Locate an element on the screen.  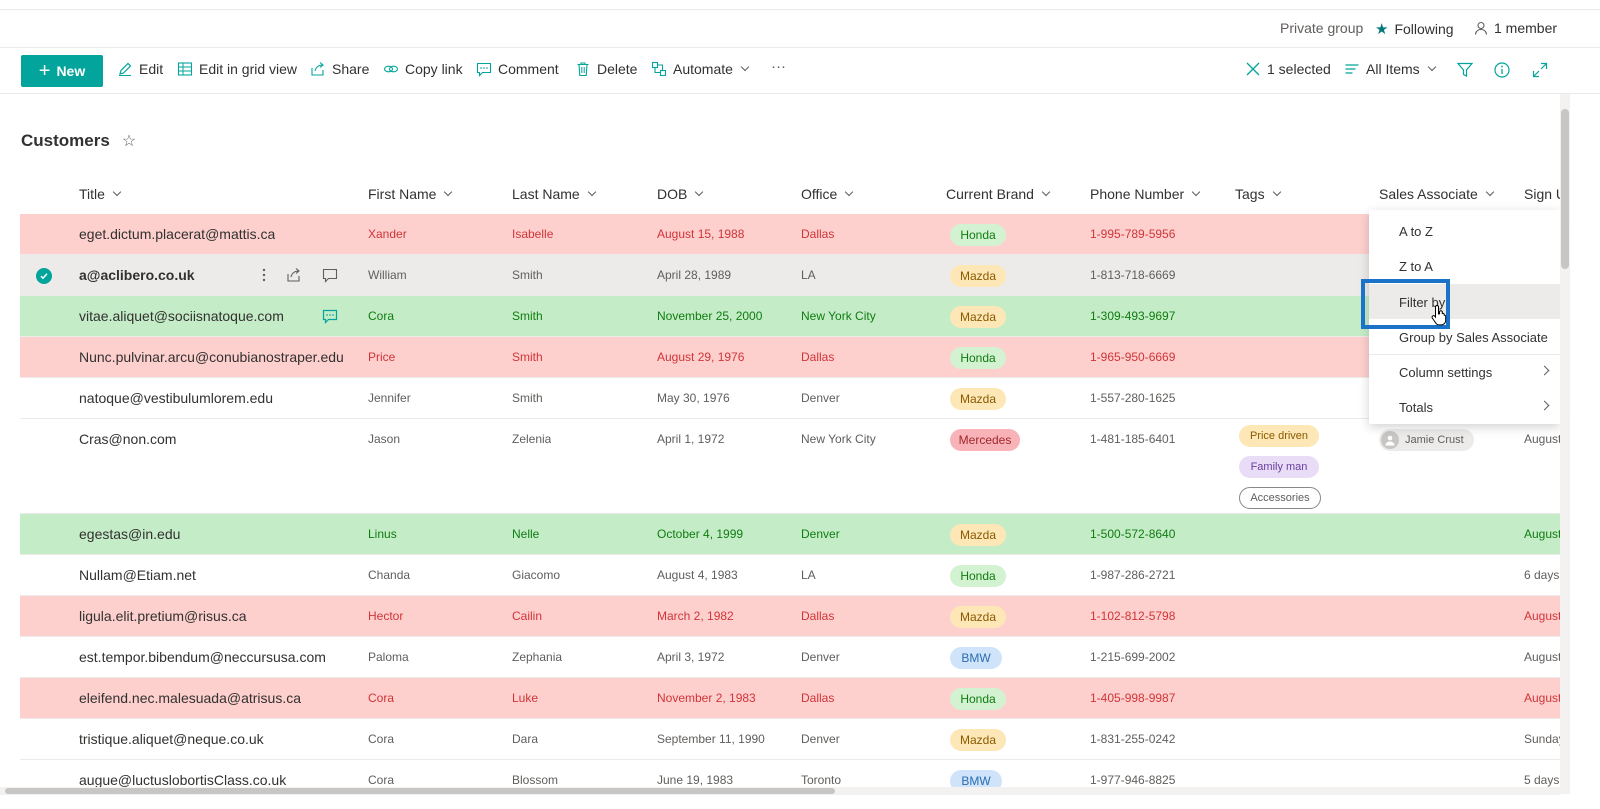
row-title-link: est.tempor.bibendum@neccursusa.com is located at coordinates (202, 657).